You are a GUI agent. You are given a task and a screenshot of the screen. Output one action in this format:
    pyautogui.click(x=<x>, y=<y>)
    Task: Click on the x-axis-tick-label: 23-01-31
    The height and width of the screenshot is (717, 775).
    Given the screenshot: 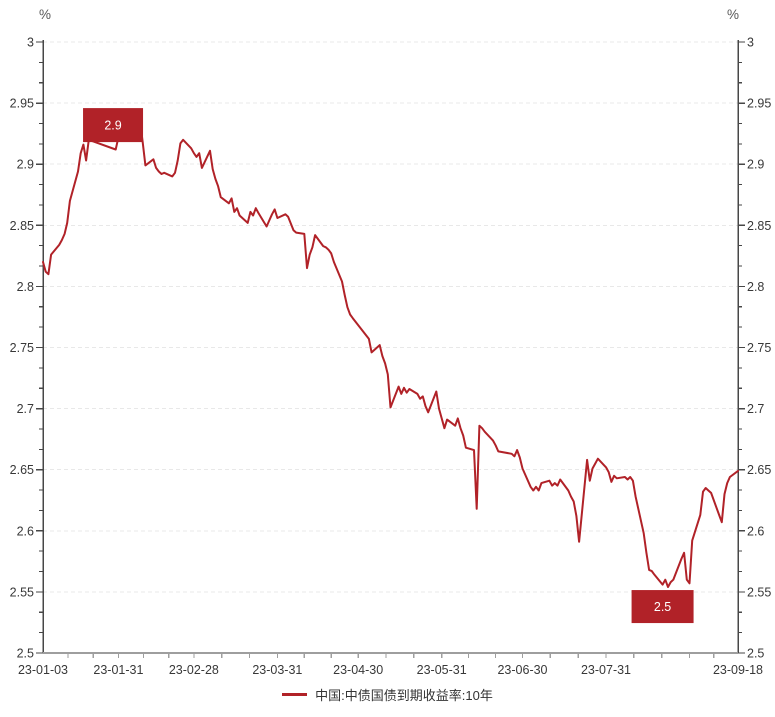 What is the action you would take?
    pyautogui.click(x=118, y=670)
    